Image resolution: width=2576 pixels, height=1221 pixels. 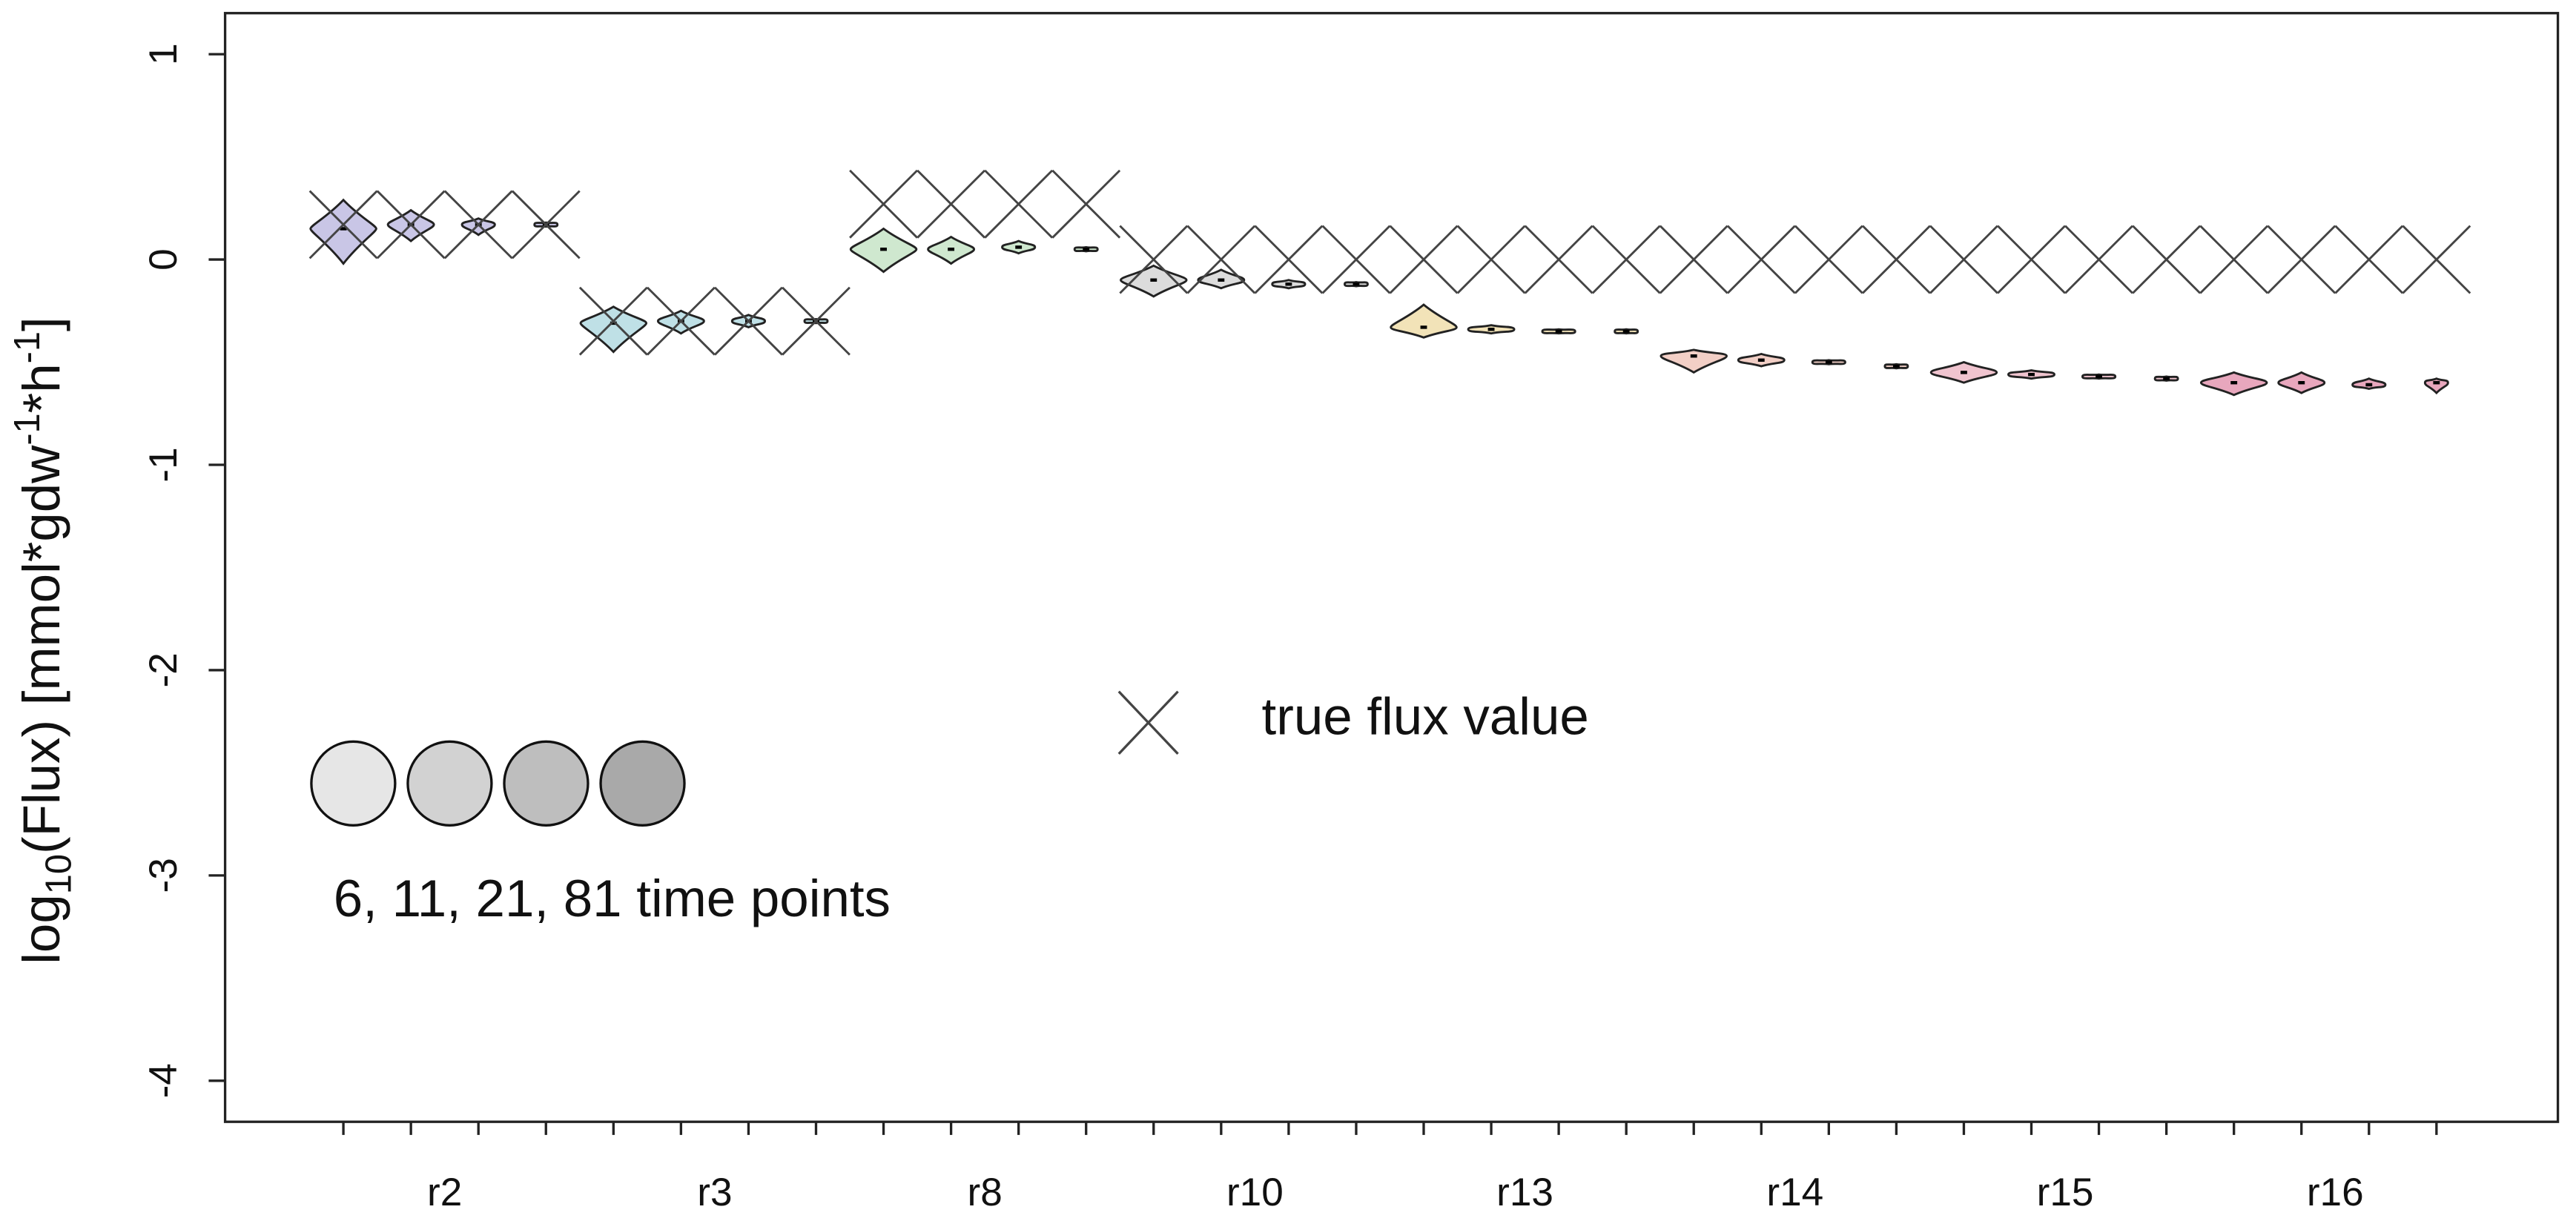 I want to click on x-tick-label: r2, so click(x=444, y=1193).